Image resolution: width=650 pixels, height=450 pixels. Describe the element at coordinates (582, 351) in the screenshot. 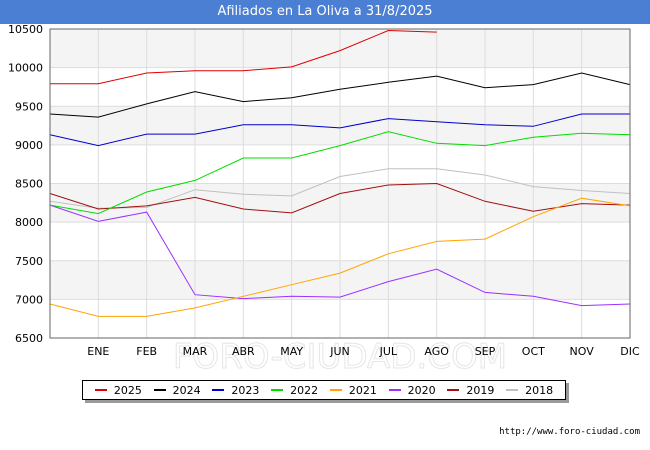

I see `x-tick-label: NOV` at that location.